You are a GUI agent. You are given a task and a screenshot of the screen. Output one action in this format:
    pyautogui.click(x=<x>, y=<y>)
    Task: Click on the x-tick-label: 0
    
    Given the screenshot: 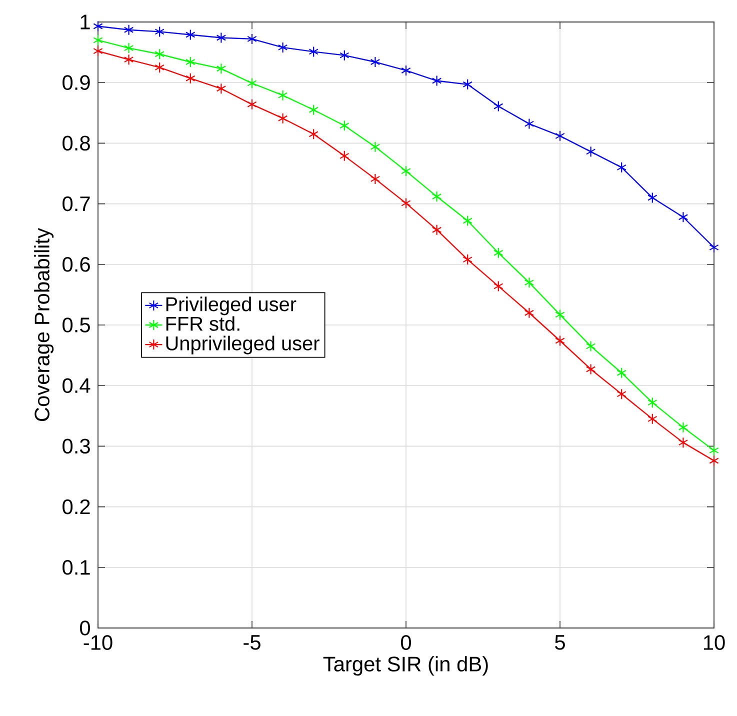 What is the action you would take?
    pyautogui.click(x=405, y=642)
    